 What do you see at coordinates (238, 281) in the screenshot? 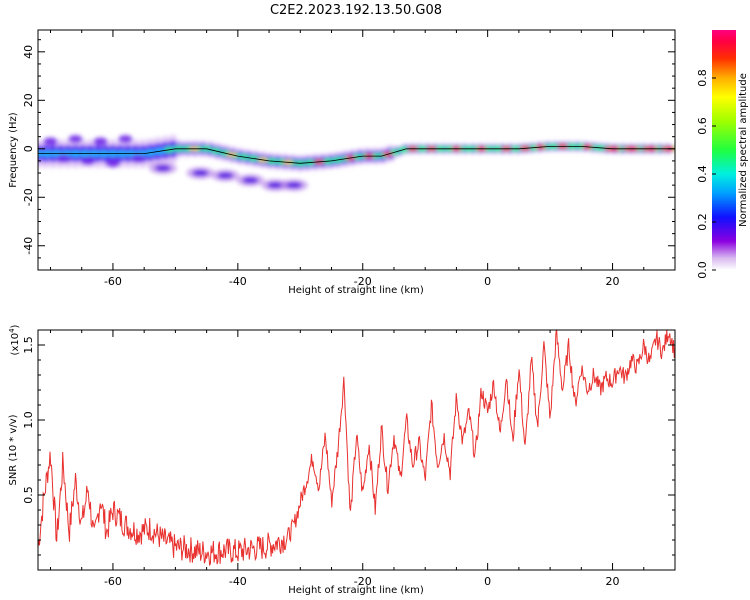
I see `spectrogram-x-tick-label: -40` at bounding box center [238, 281].